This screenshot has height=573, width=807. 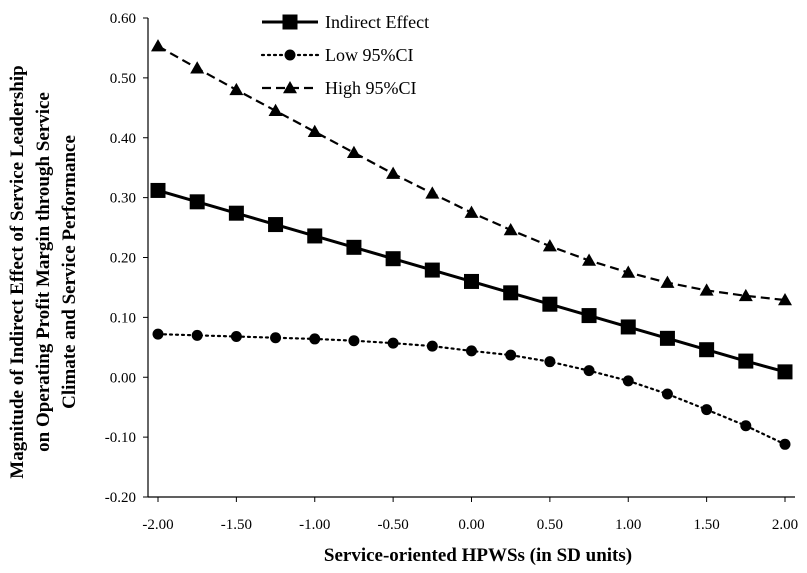 What do you see at coordinates (314, 525) in the screenshot?
I see `x-tick-label: -1.00` at bounding box center [314, 525].